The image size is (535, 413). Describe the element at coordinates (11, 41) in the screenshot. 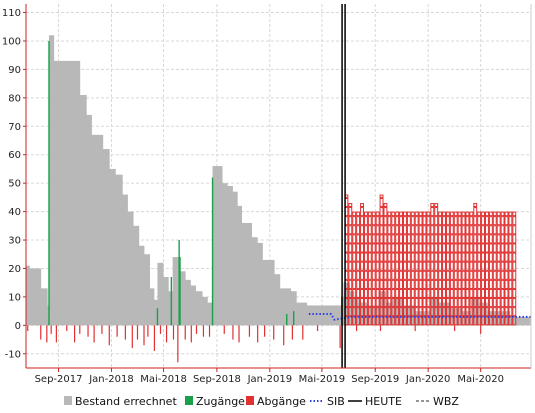

I see `y-tick-label: 100` at that location.